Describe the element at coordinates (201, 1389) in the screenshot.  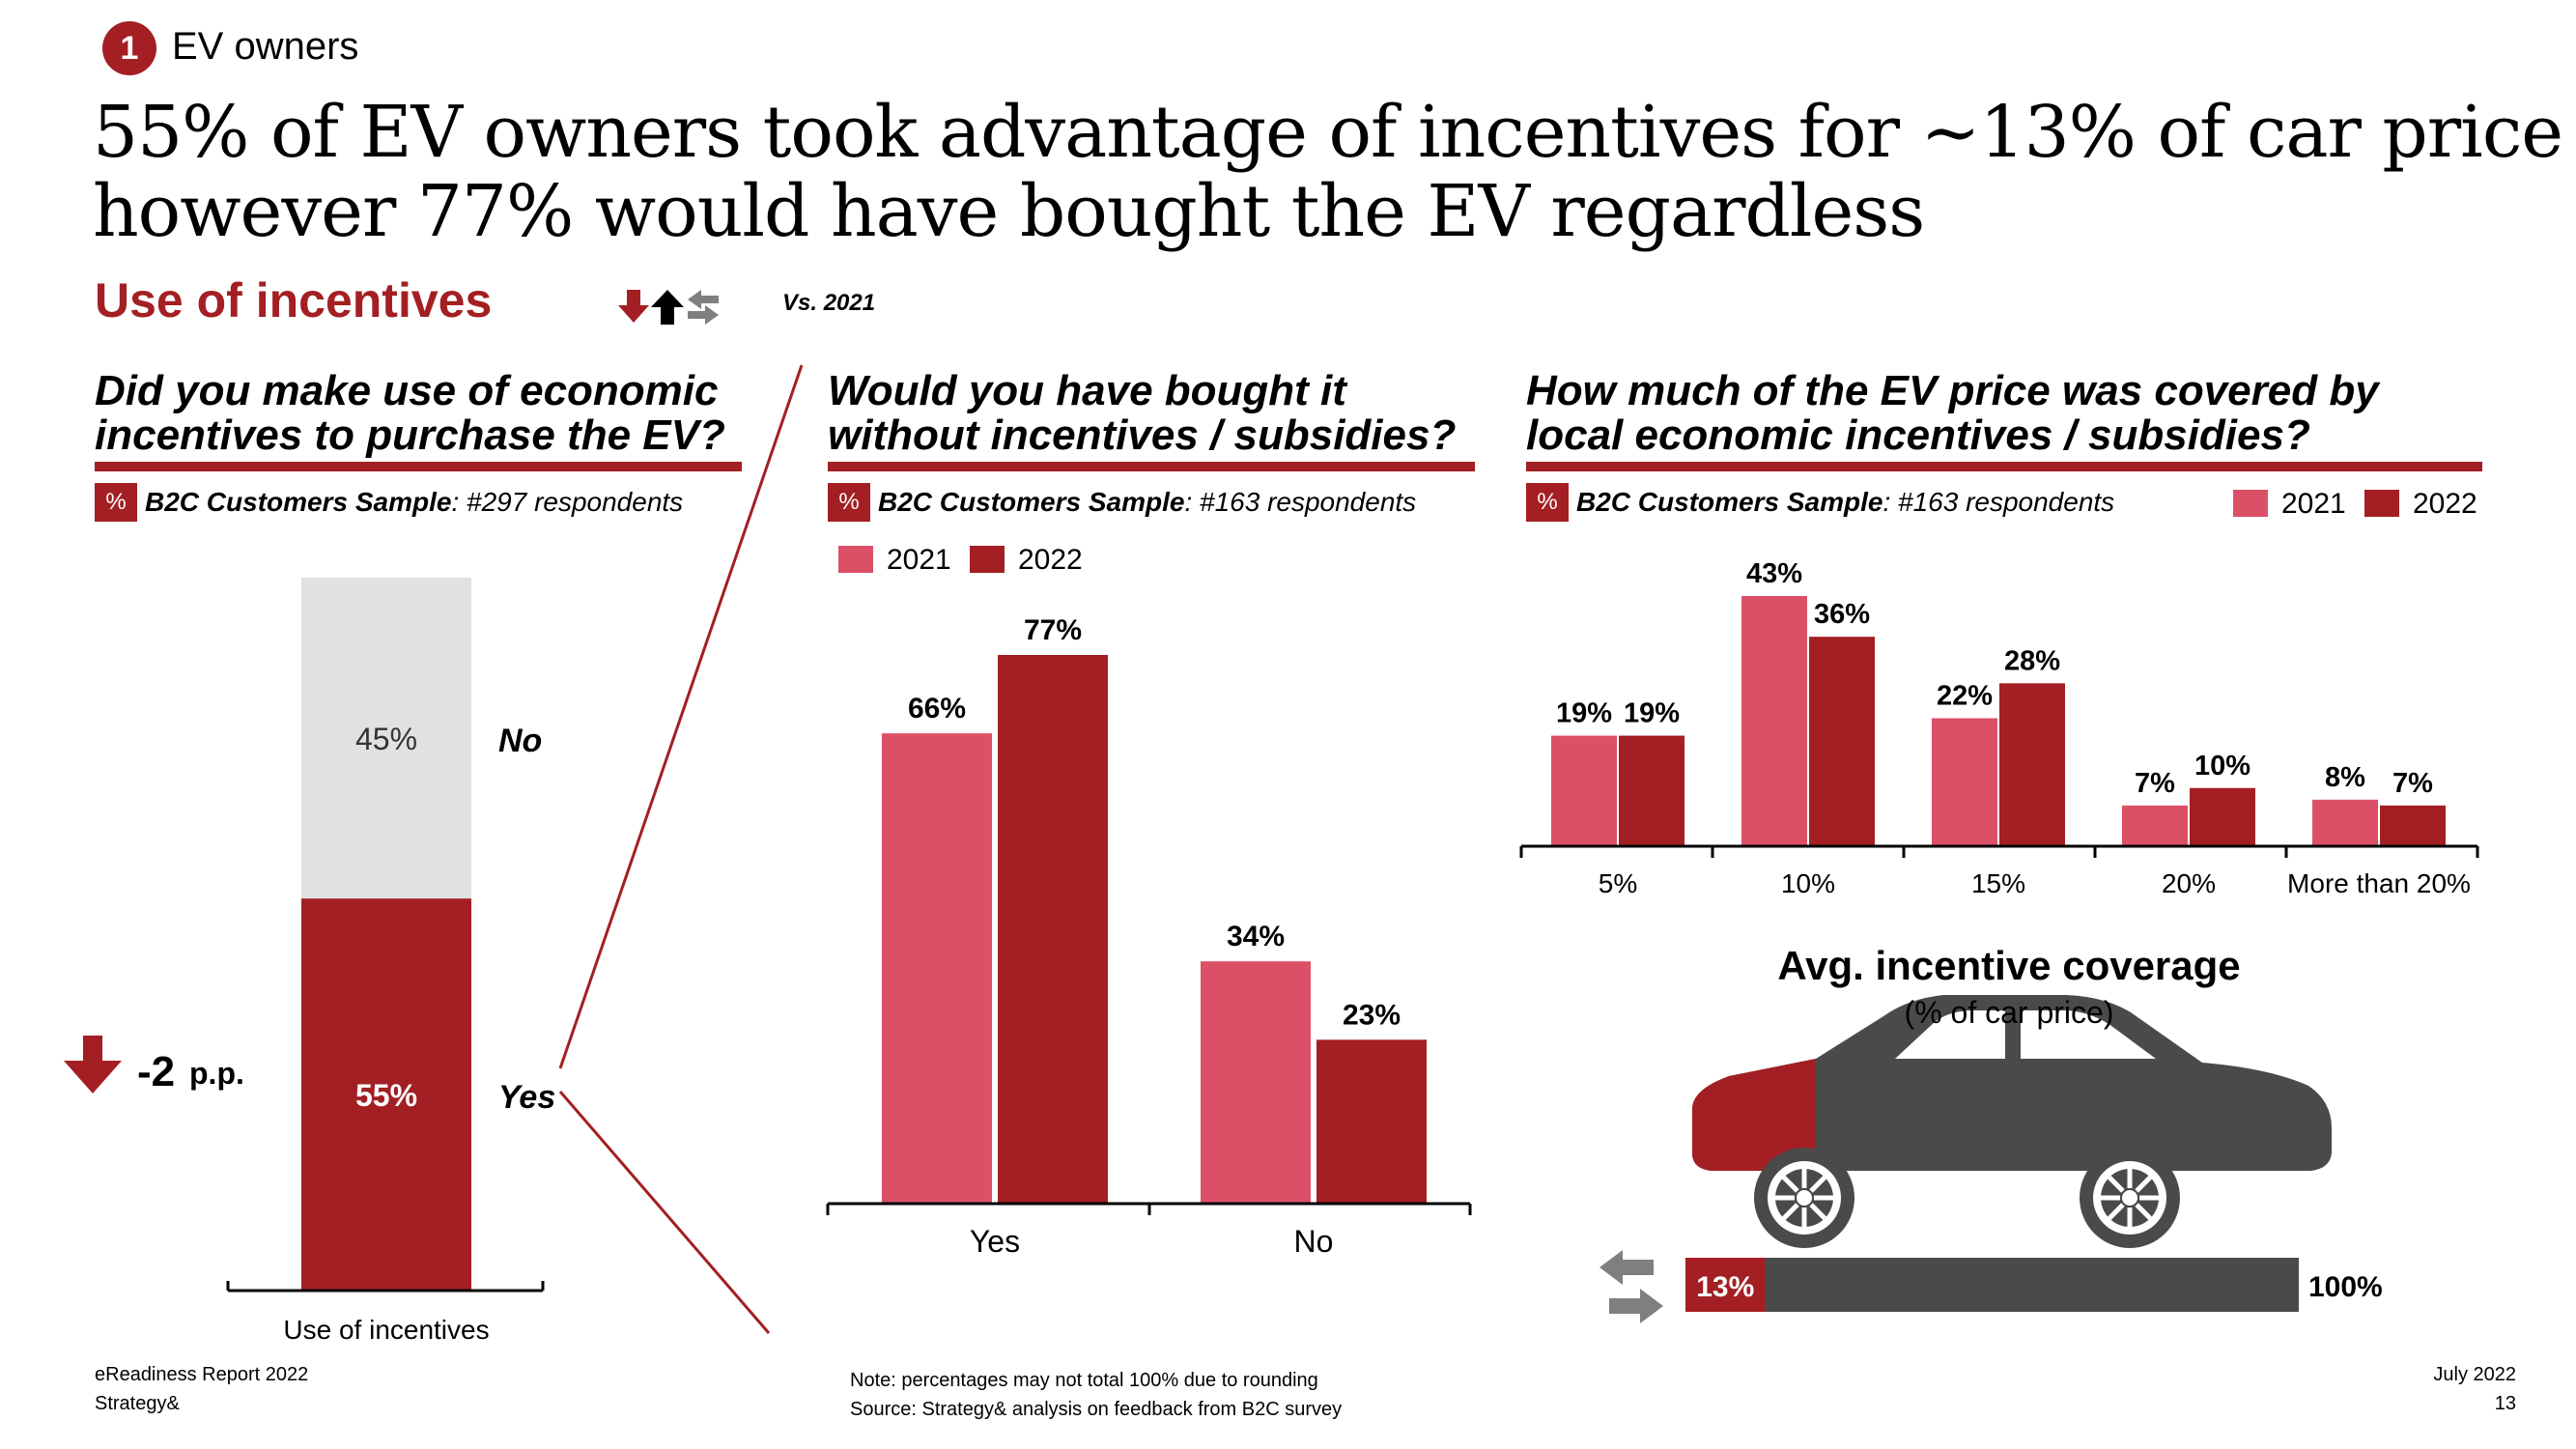
I see `footer-left: eReadiness Report 2022 Strategy&` at that location.